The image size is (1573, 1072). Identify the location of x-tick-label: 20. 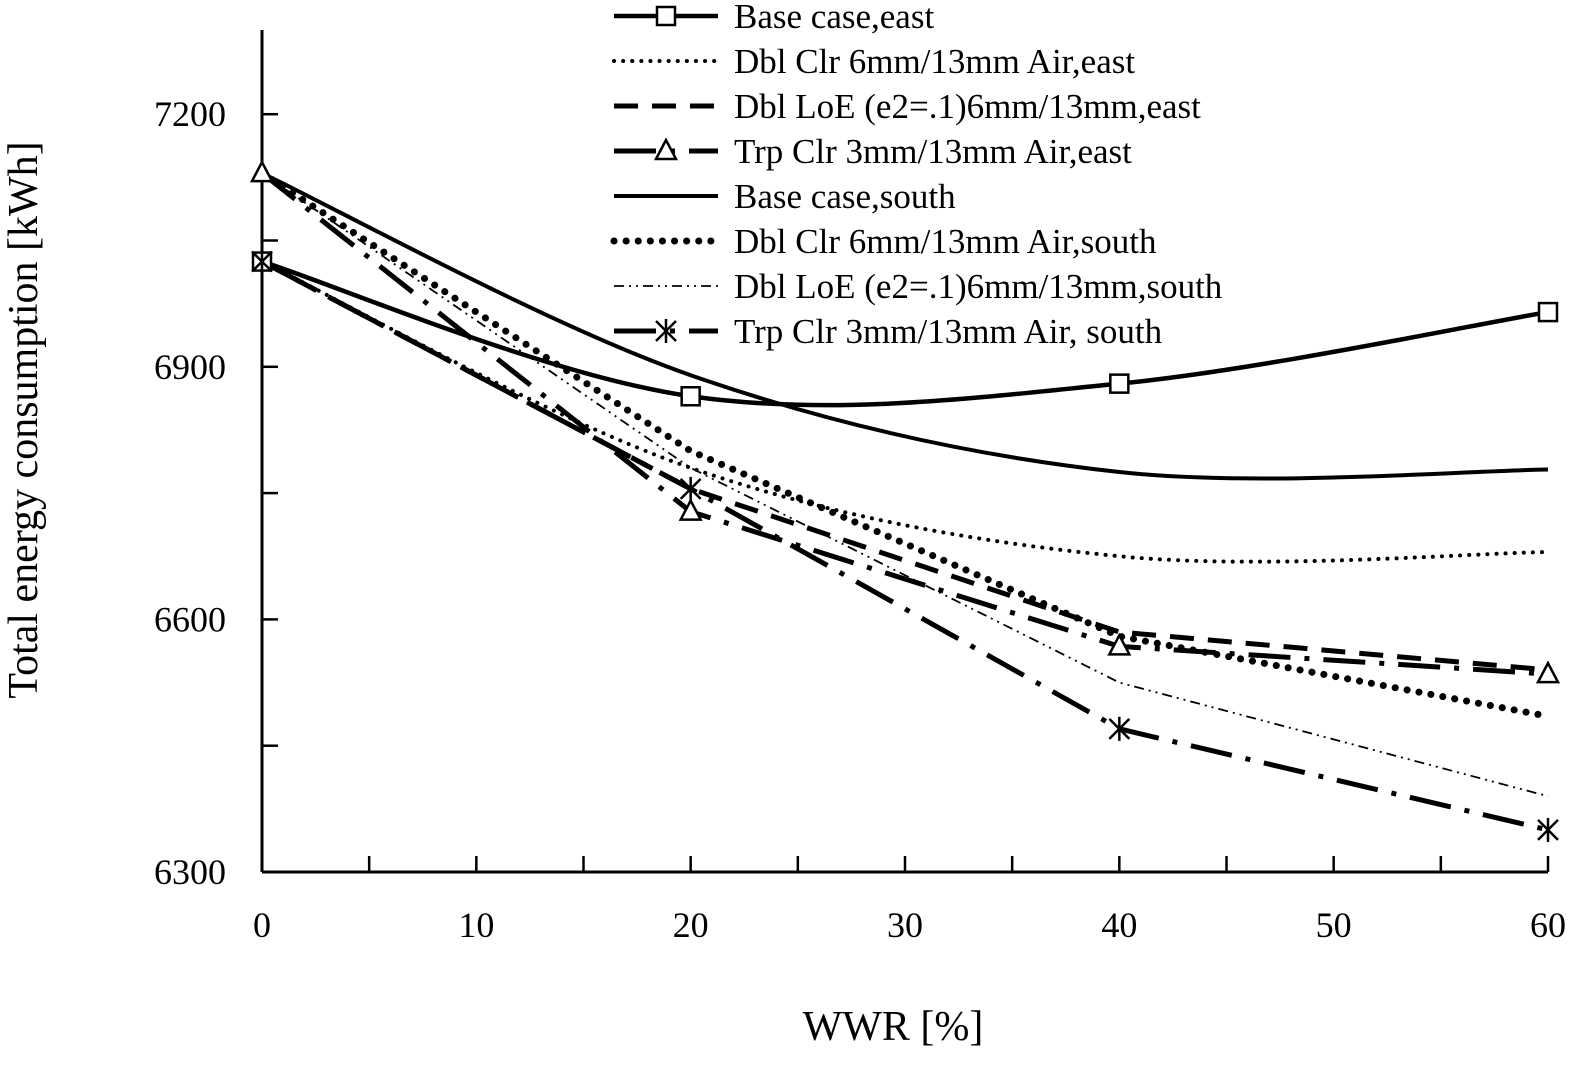
(691, 925).